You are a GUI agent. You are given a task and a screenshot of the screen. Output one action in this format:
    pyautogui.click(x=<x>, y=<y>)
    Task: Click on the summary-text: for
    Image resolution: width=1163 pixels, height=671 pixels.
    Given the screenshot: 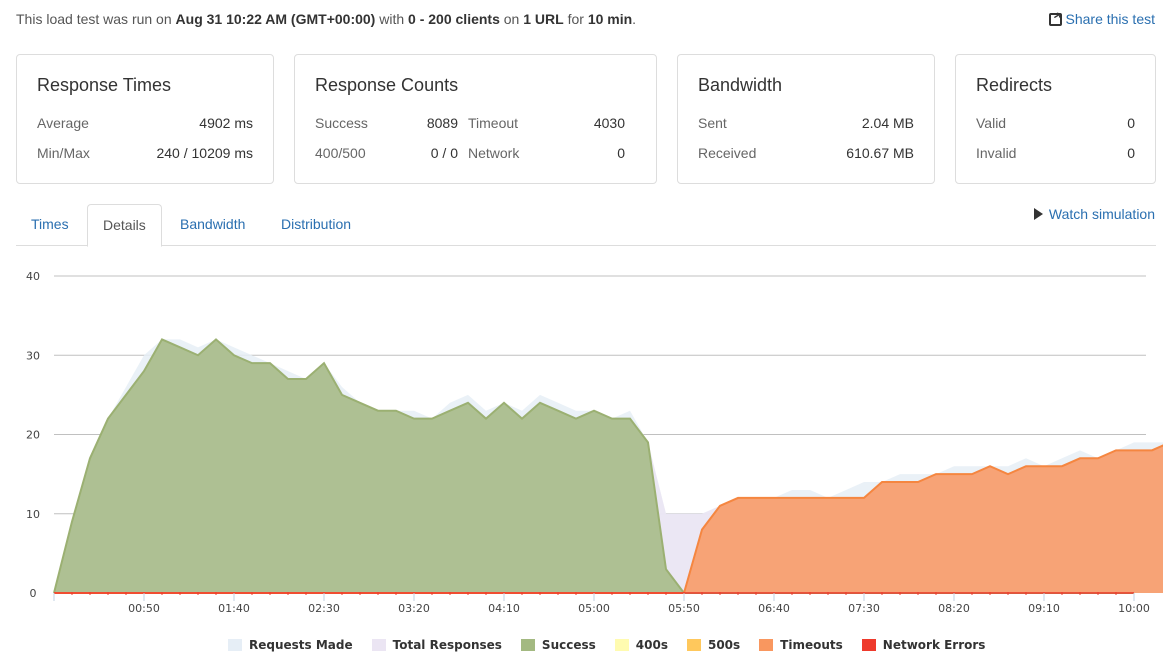 What is the action you would take?
    pyautogui.click(x=575, y=19)
    